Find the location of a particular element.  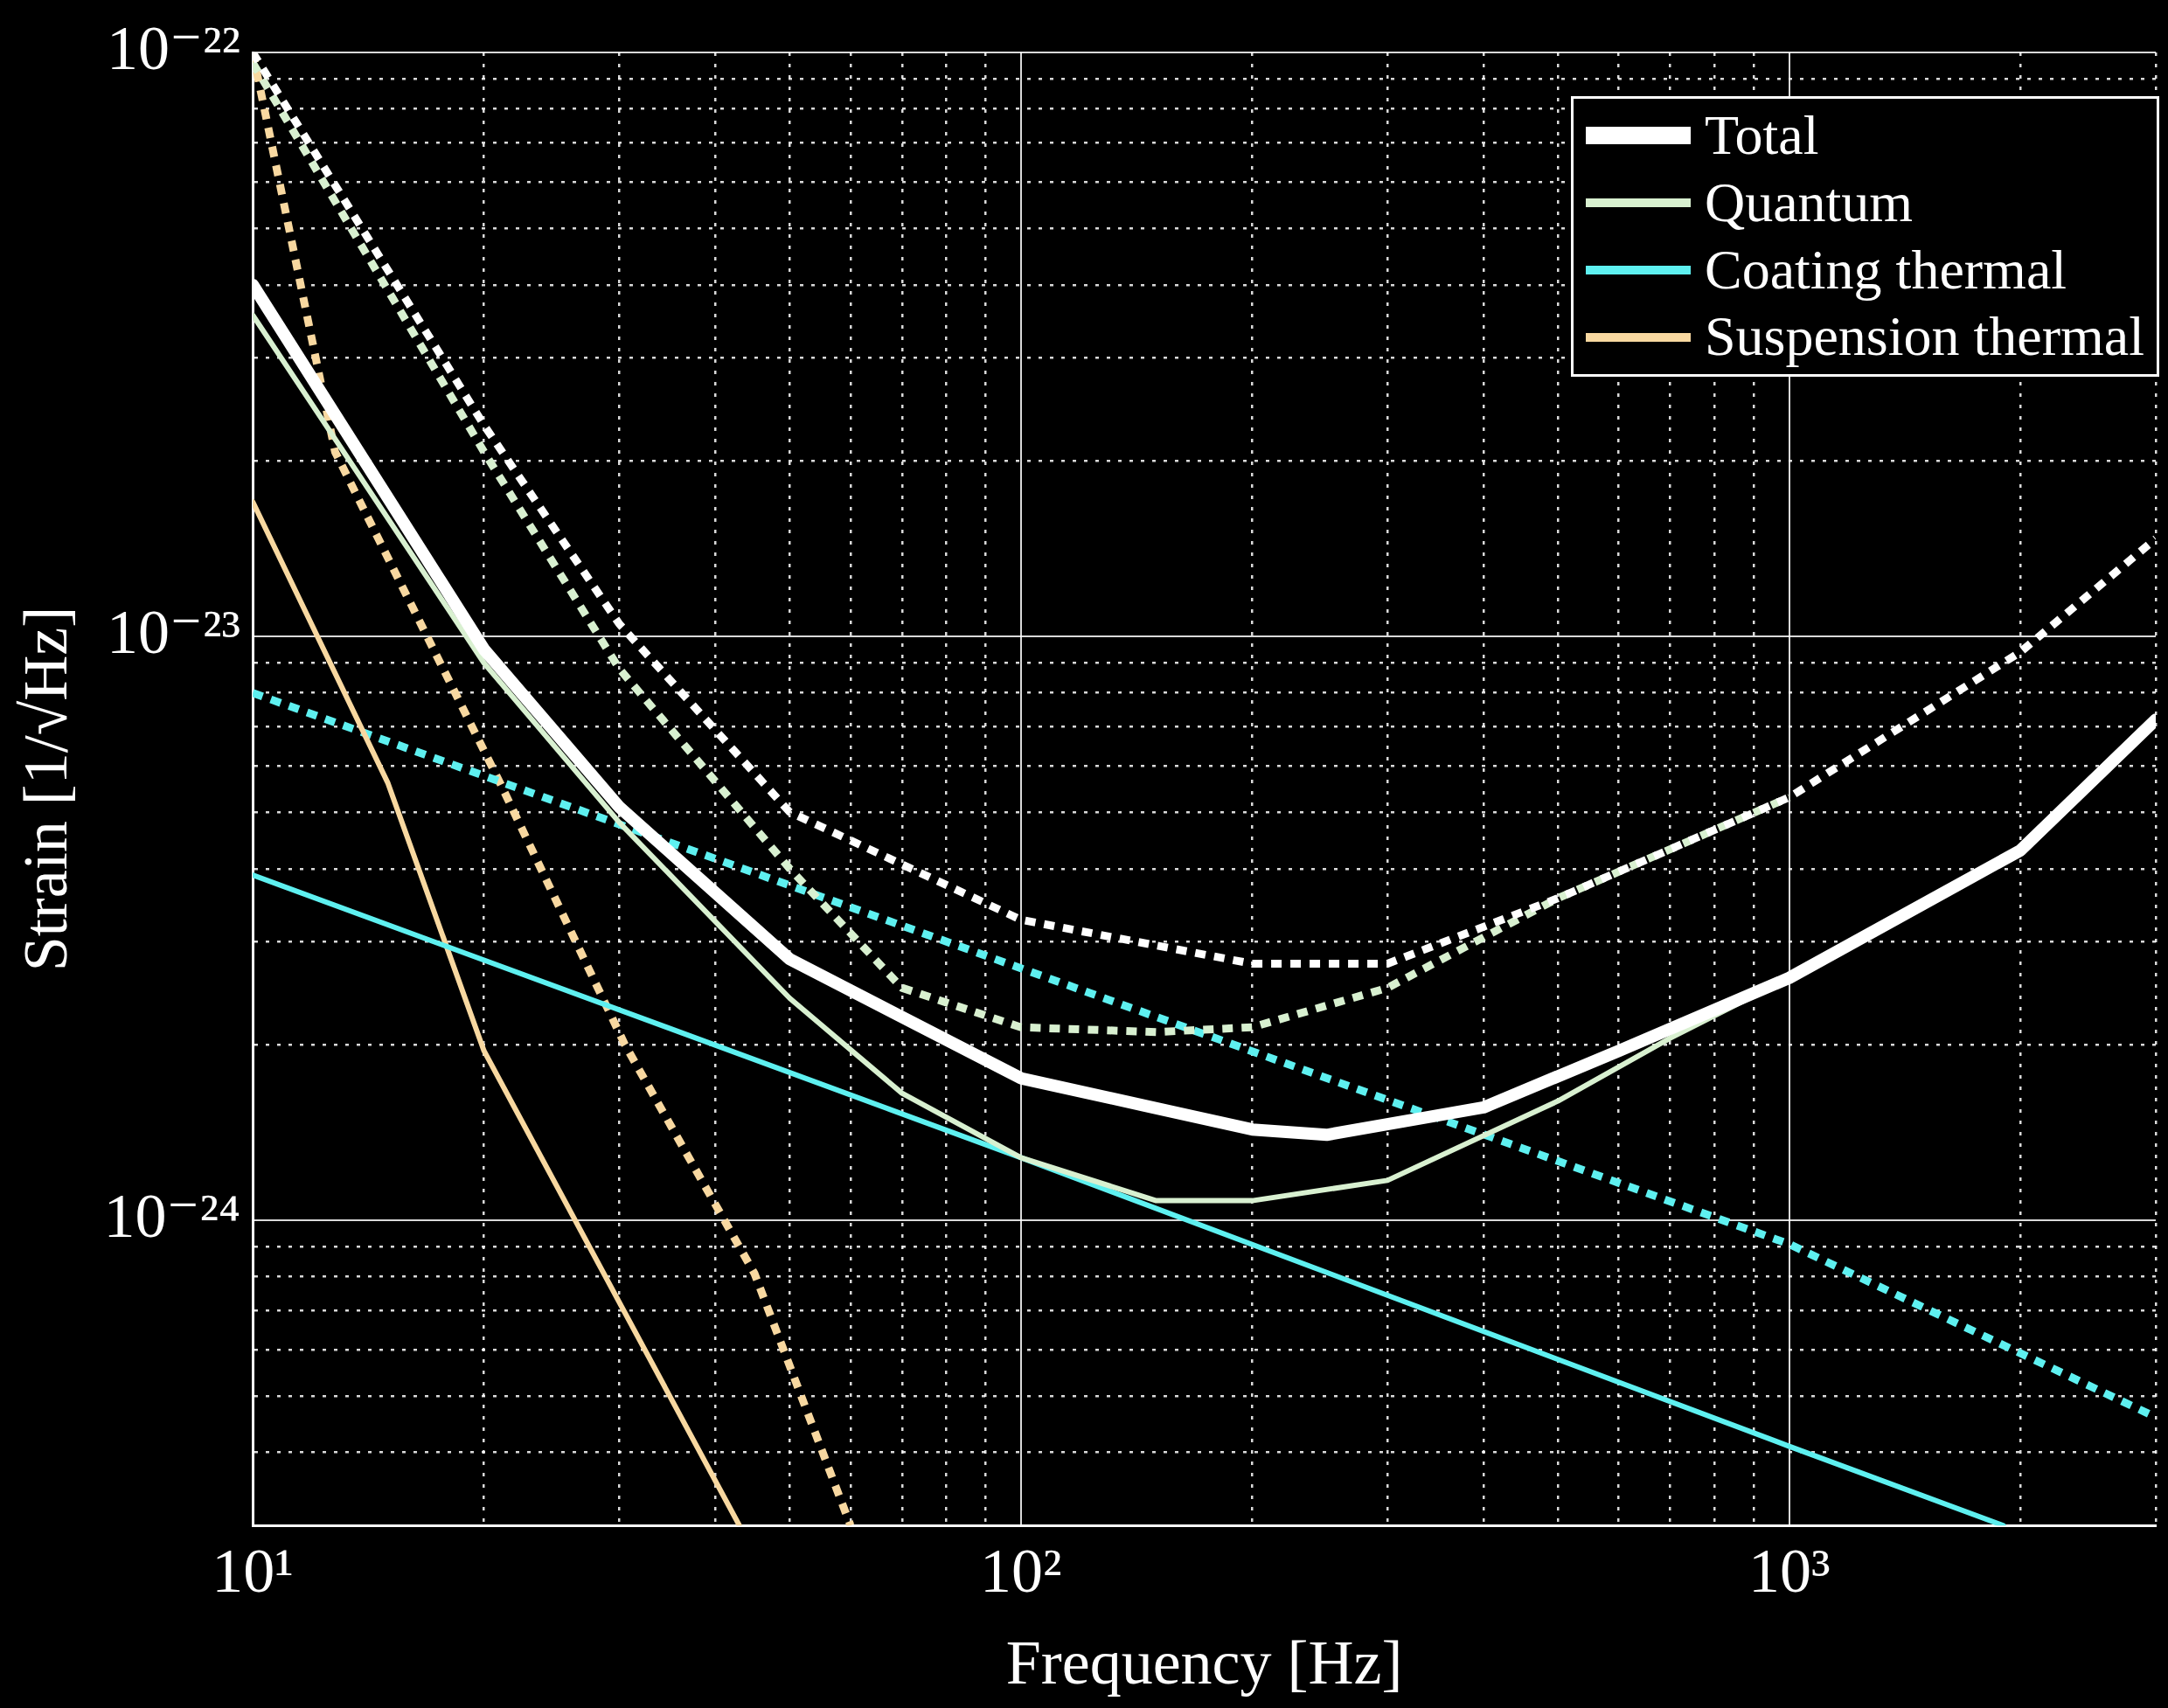

y-axis-title: Strain [1/√Hz] is located at coordinates (45, 789).